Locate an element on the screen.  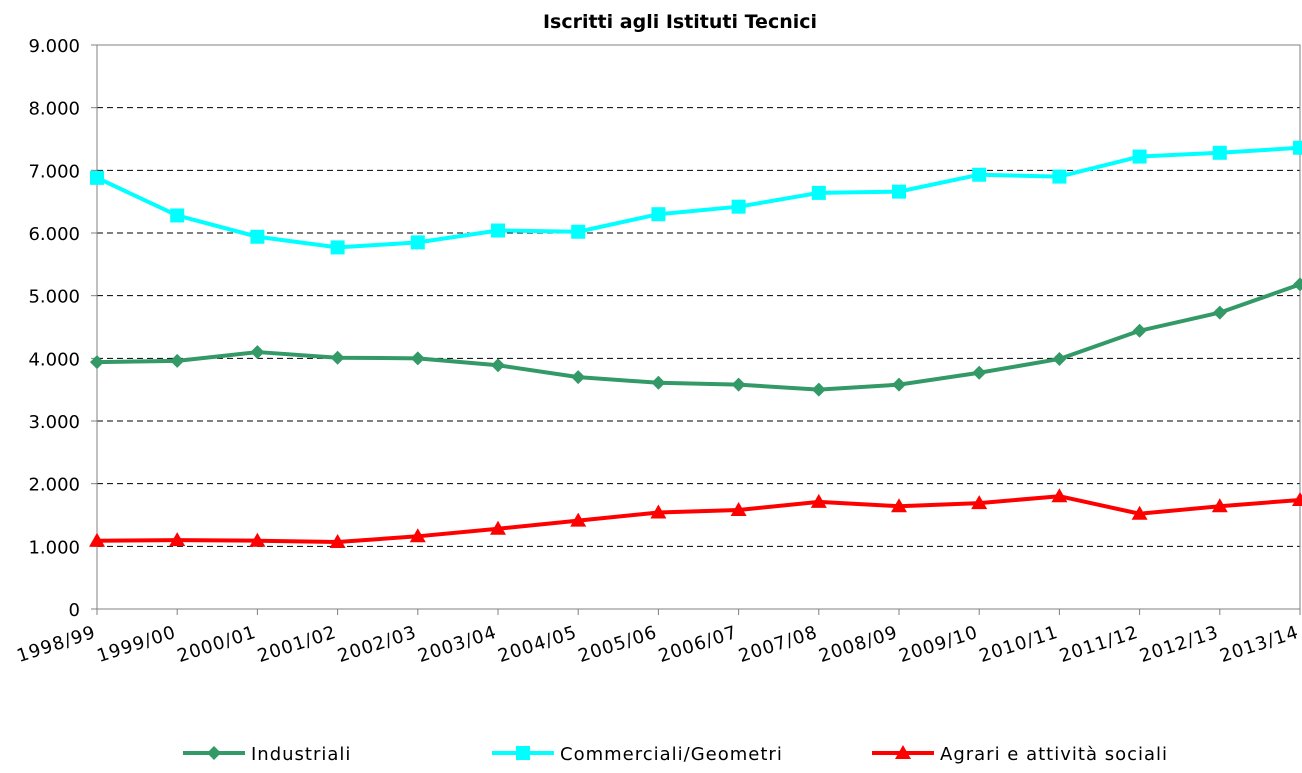
x-tick-label: 2013/14 is located at coordinates (1259, 644).